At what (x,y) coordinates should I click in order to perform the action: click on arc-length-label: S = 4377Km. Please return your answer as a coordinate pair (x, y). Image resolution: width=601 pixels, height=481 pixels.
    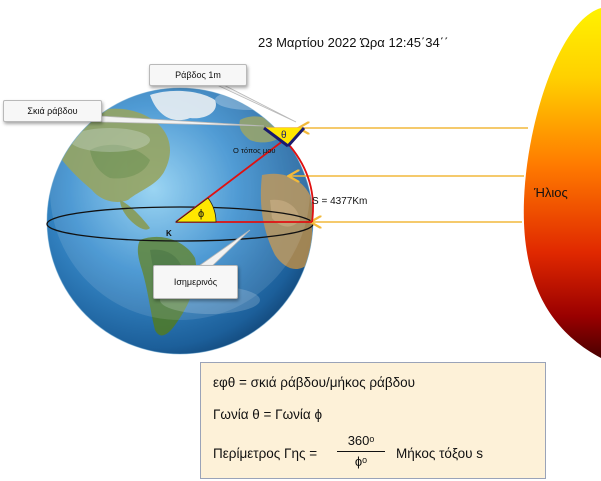
    Looking at the image, I should click on (339, 201).